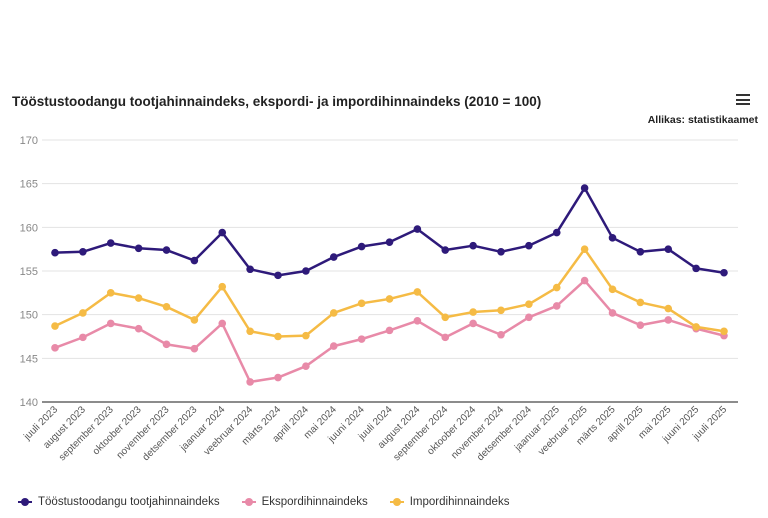 Image resolution: width=768 pixels, height=518 pixels. Describe the element at coordinates (29, 272) in the screenshot. I see `y-tick-label: 155` at that location.